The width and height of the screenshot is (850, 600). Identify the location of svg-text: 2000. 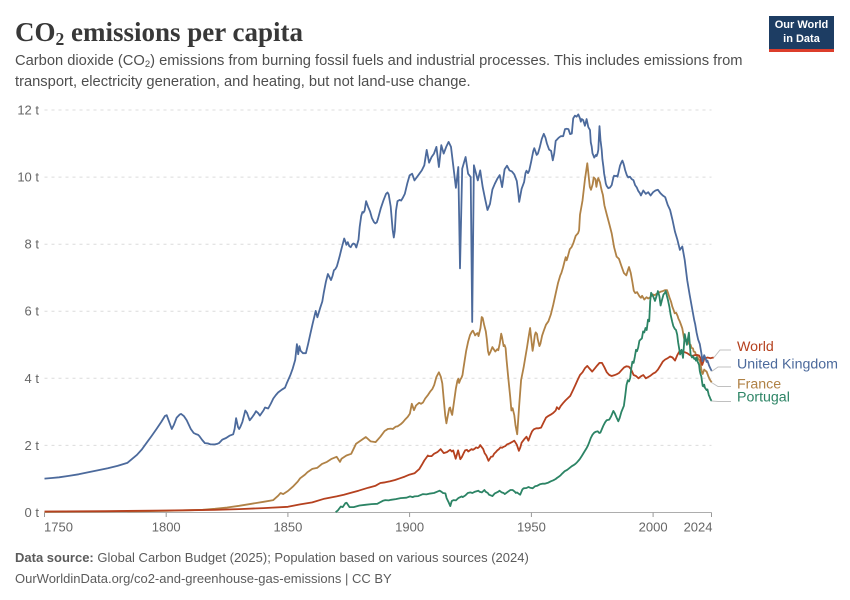
(653, 527).